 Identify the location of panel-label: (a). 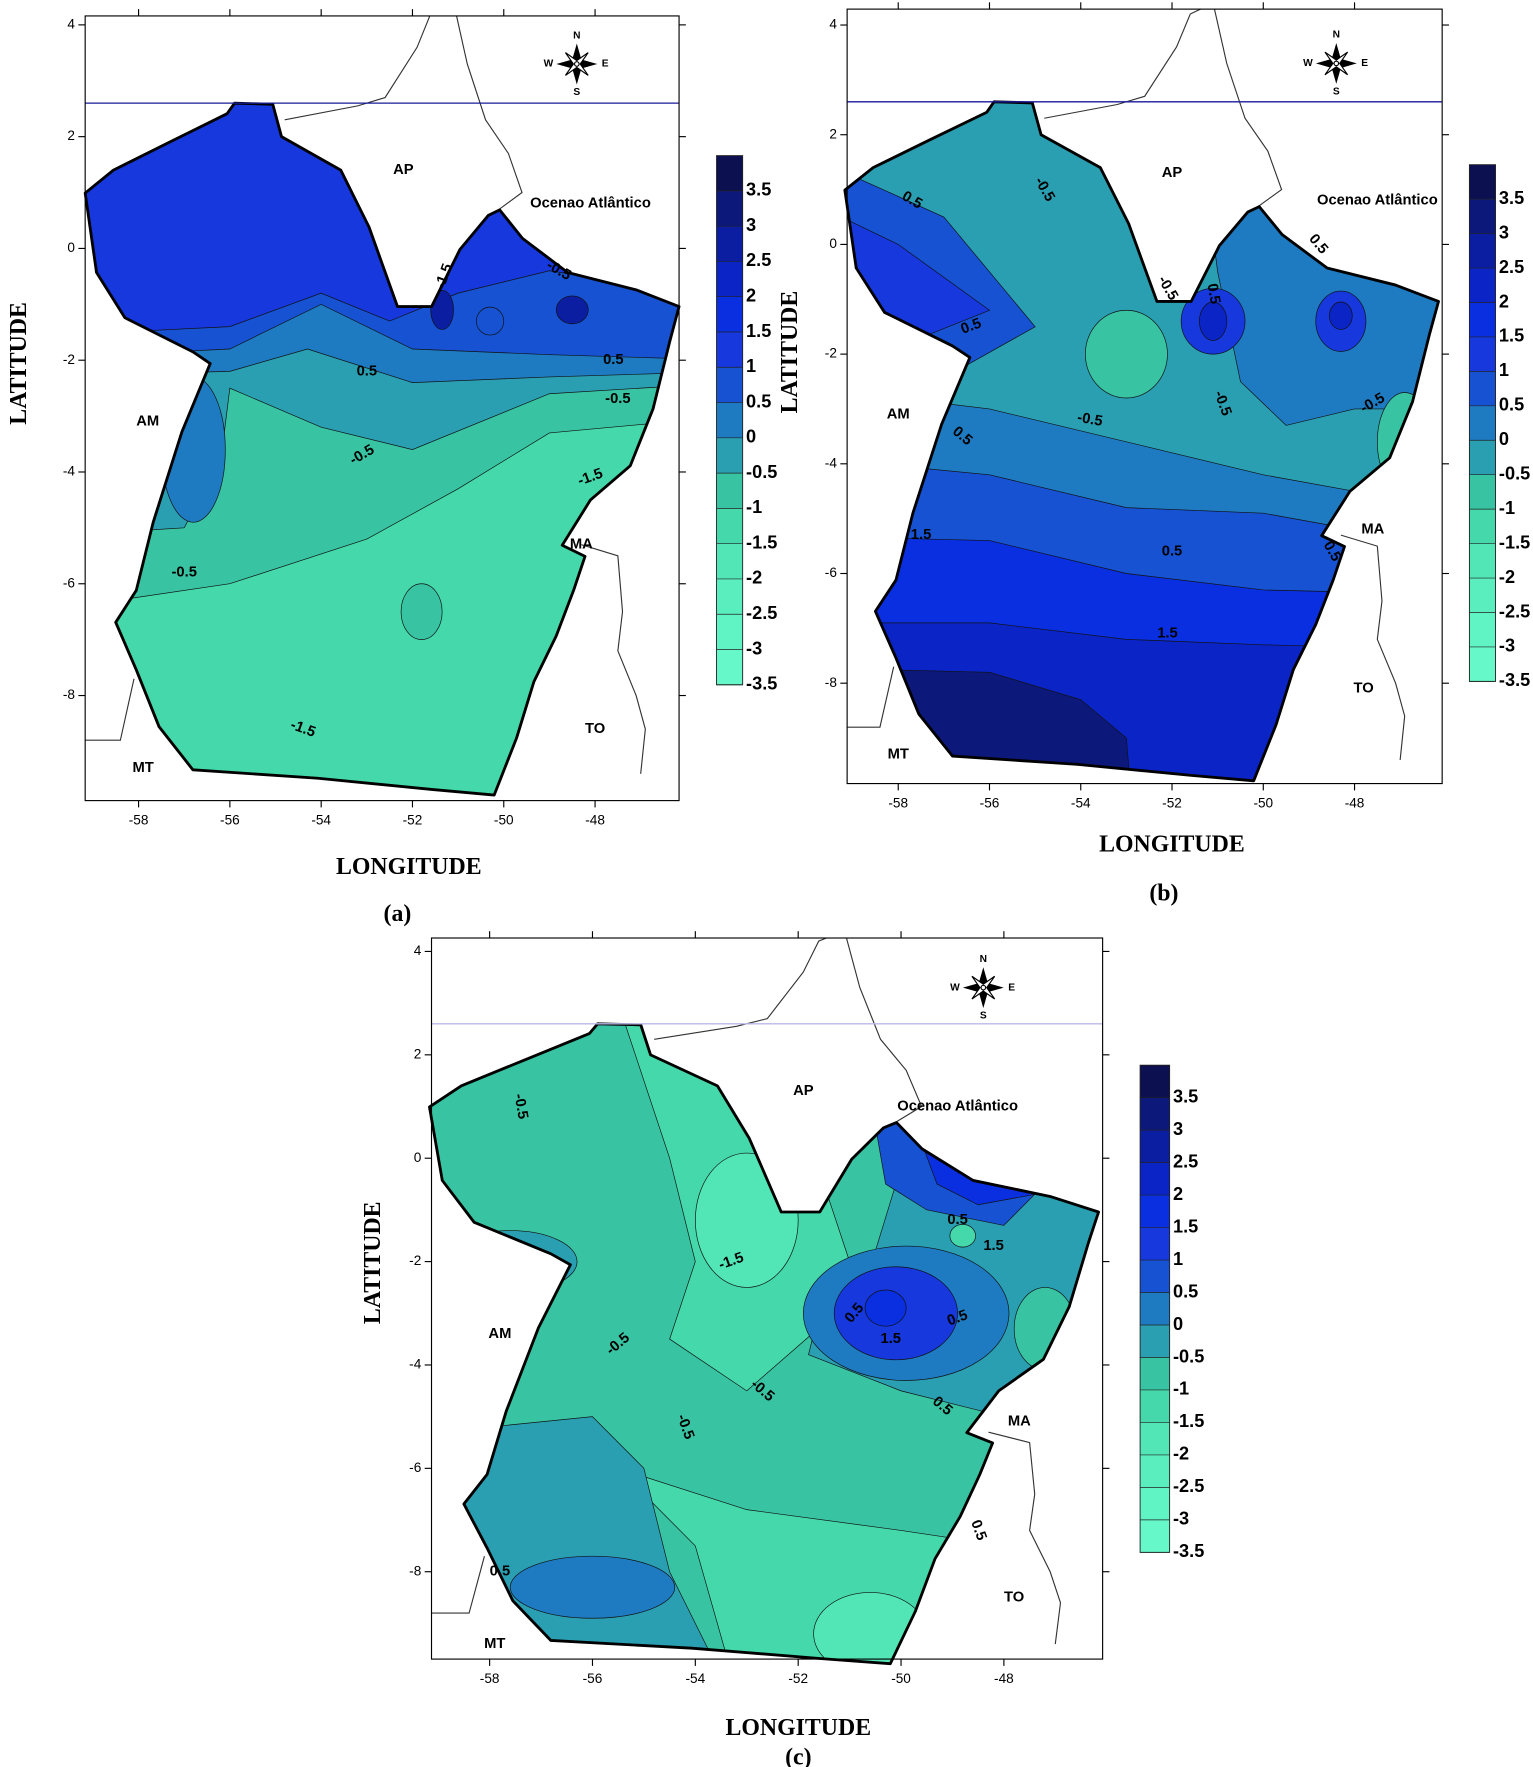
(398, 914).